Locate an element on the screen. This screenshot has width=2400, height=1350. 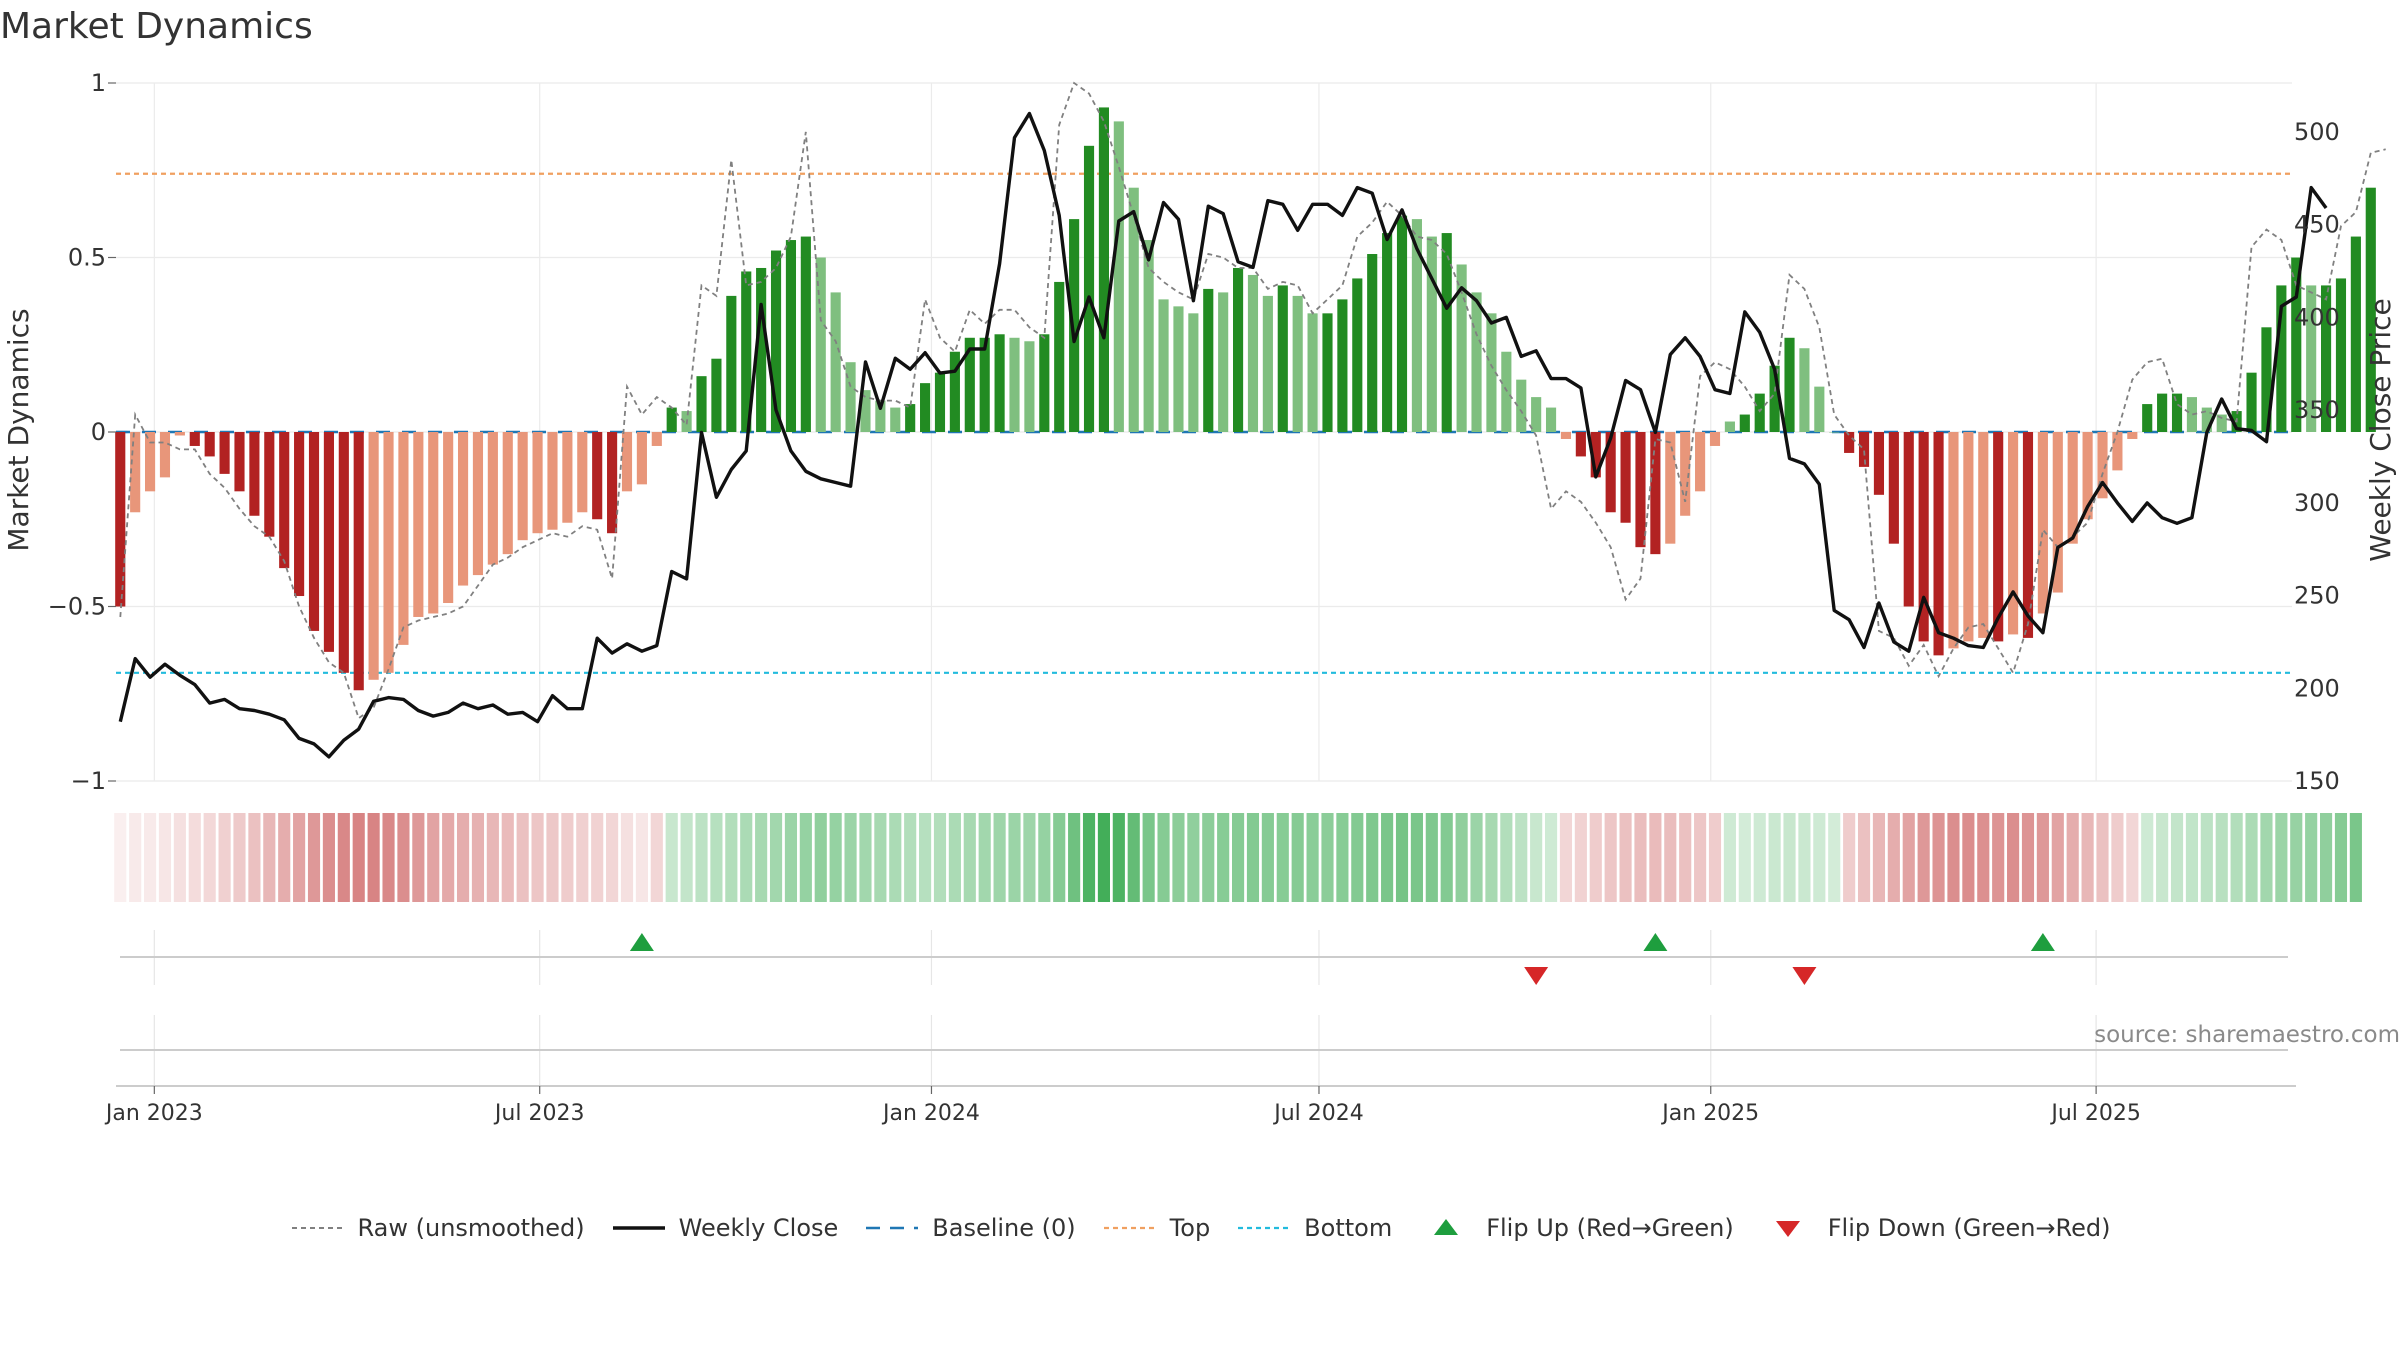
legend-item: Flip Down (Green→Red) is located at coordinates (1935, 1228).